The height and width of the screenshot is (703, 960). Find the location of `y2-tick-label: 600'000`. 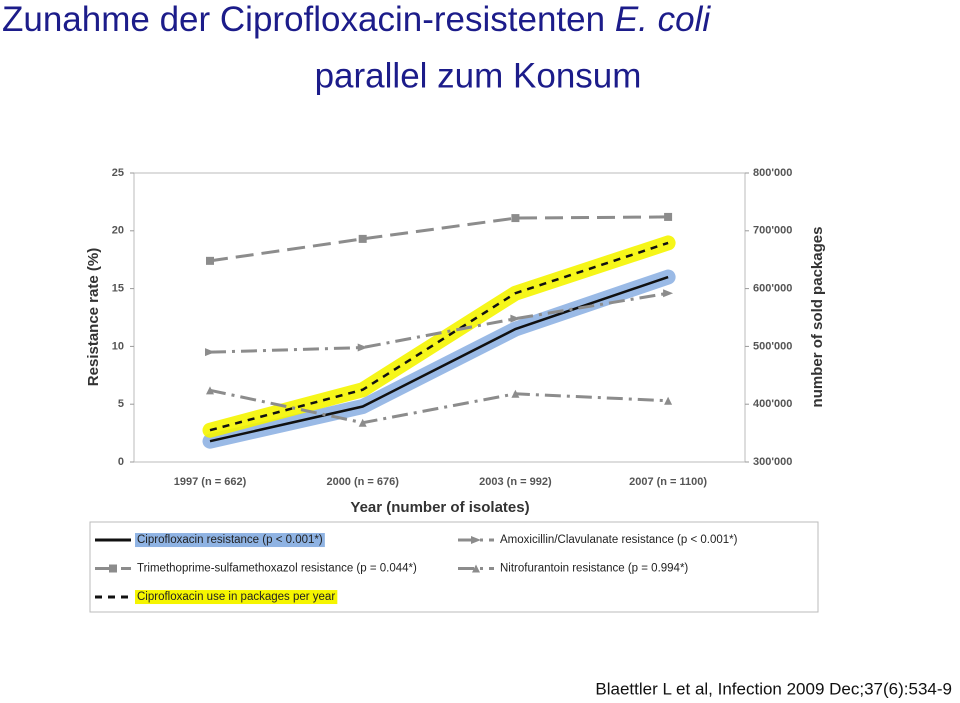

y2-tick-label: 600'000 is located at coordinates (772, 289).